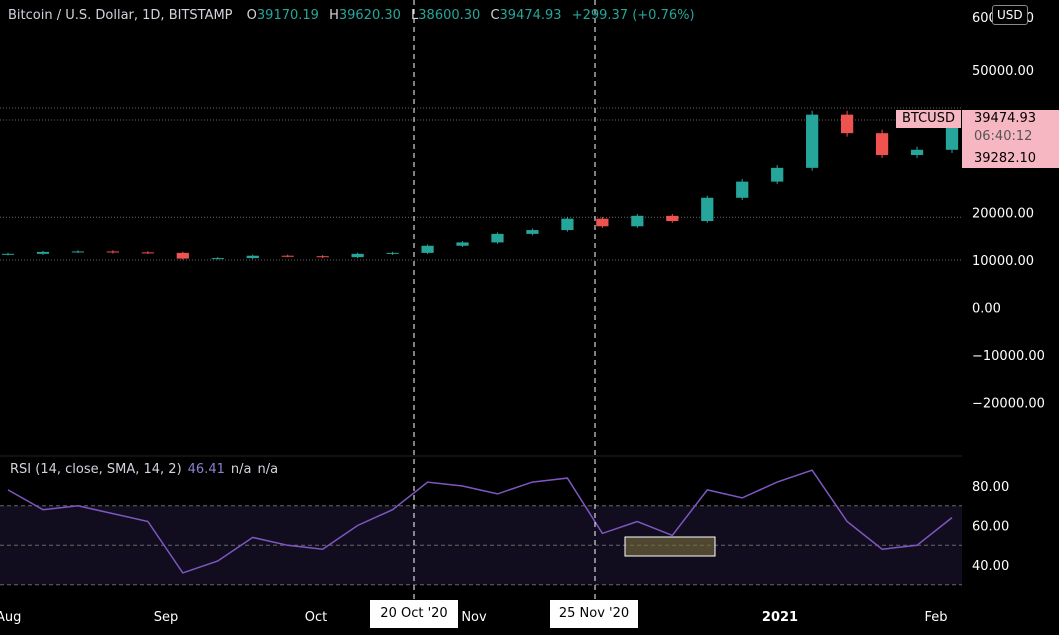  What do you see at coordinates (334, 15) in the screenshot?
I see `ohlc-high-label: H` at bounding box center [334, 15].